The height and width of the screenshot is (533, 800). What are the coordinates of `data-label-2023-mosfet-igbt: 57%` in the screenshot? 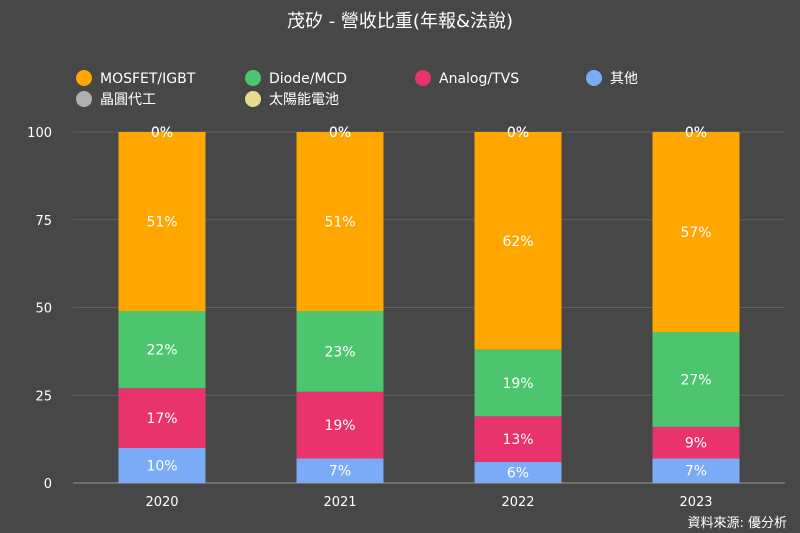 It's located at (695, 233).